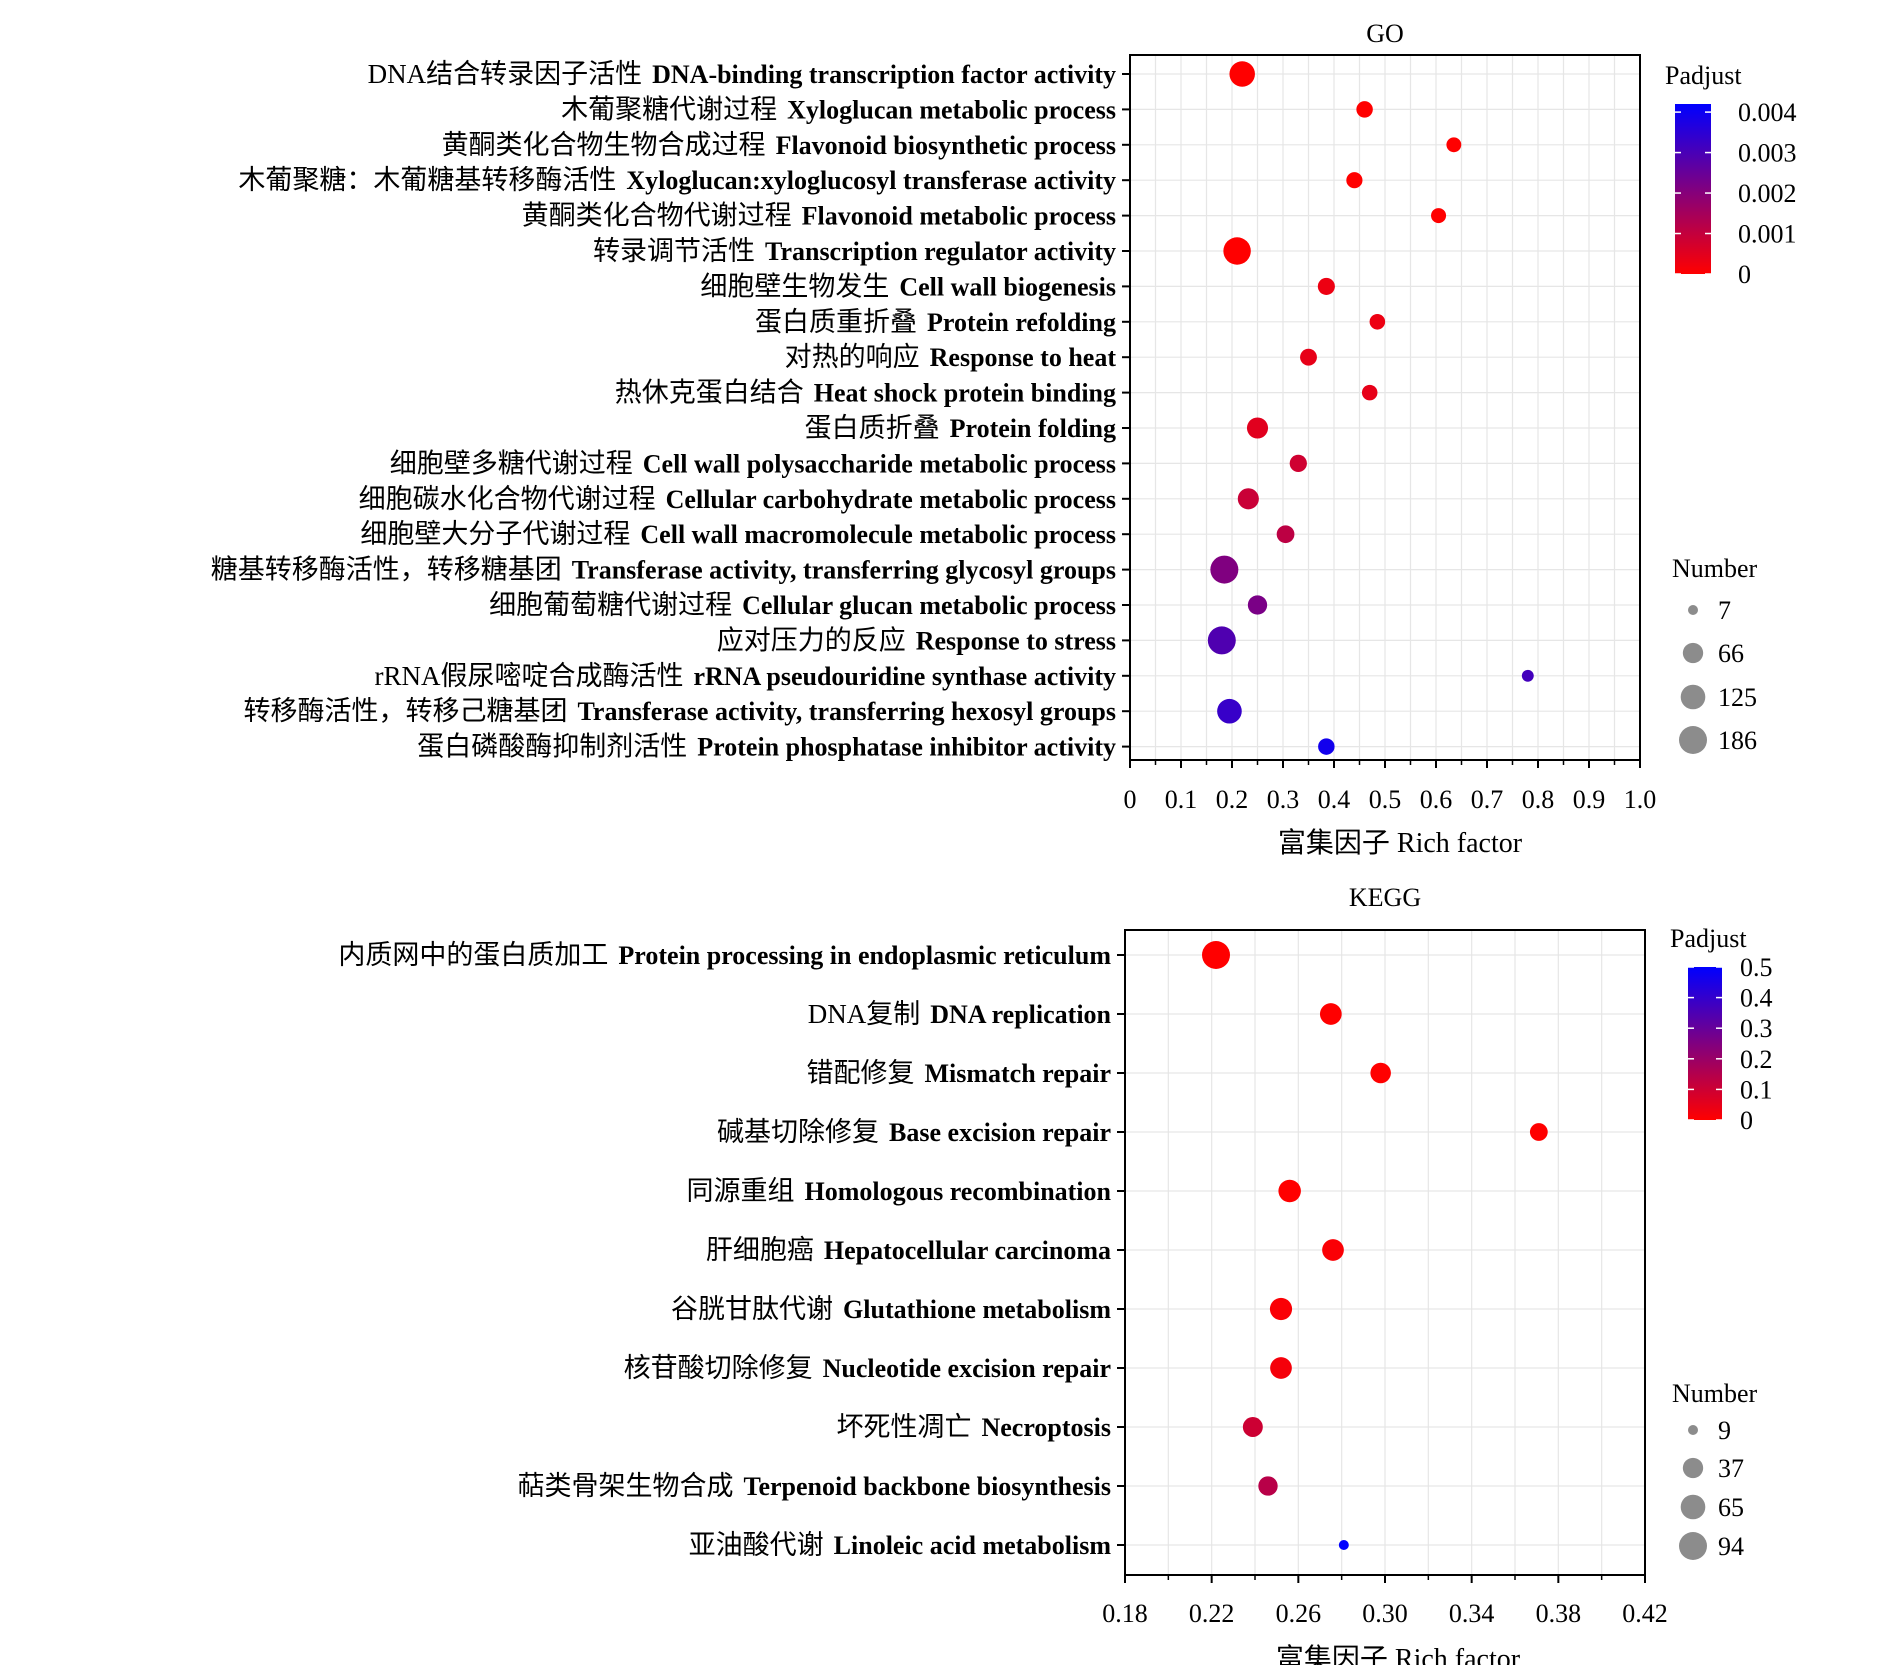 The width and height of the screenshot is (1890, 1670). I want to click on y-tick-label: 谷胱甘肽代谢 Glutathione metabolism, so click(891, 1309).